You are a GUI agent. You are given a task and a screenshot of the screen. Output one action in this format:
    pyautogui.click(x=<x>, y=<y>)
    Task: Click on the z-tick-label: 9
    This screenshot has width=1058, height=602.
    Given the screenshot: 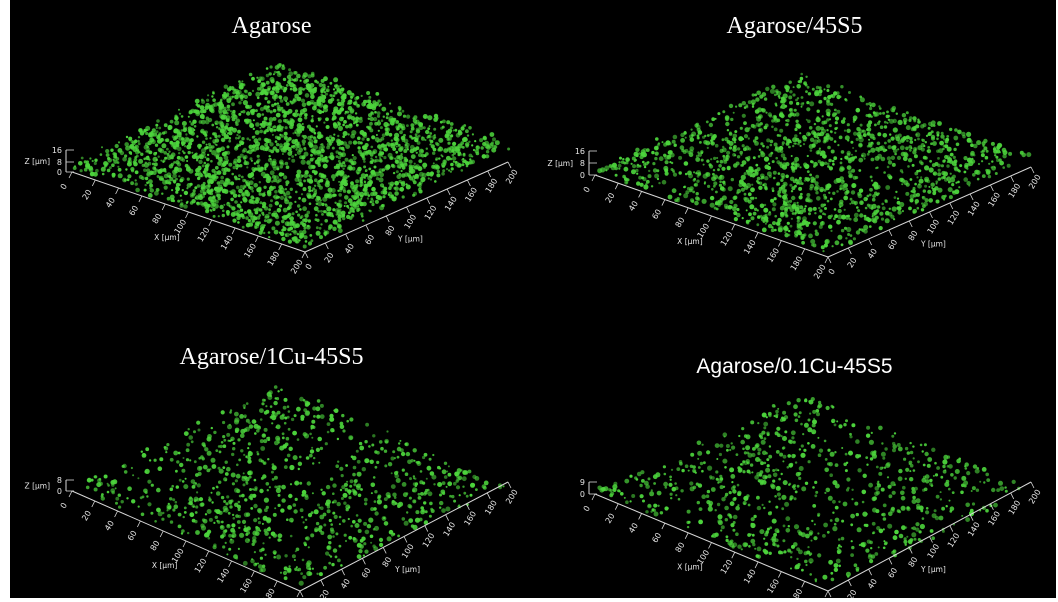 What is the action you would take?
    pyautogui.click(x=582, y=482)
    